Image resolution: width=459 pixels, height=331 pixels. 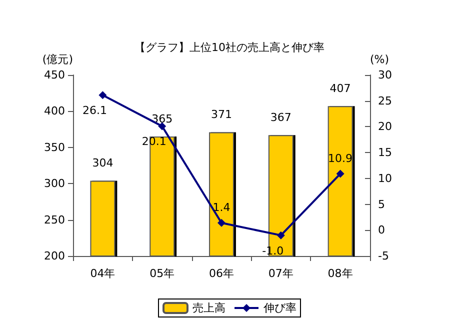 What do you see at coordinates (340, 89) in the screenshot?
I see `data-label: 407` at bounding box center [340, 89].